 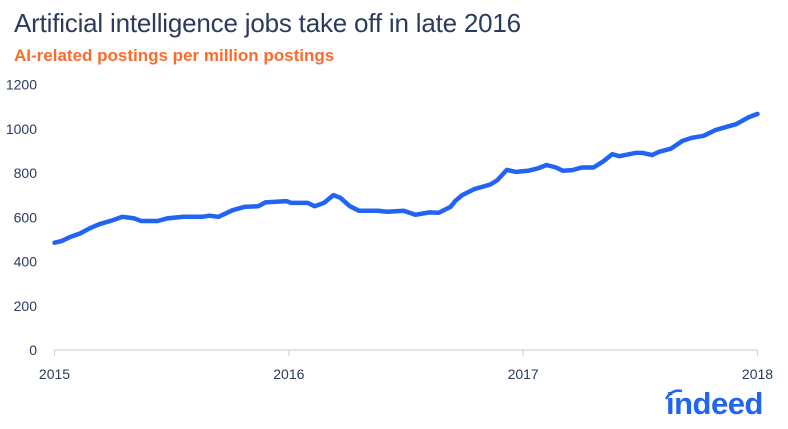 What do you see at coordinates (174, 55) in the screenshot?
I see `chart-subtitle: AI-related postings per million postings` at bounding box center [174, 55].